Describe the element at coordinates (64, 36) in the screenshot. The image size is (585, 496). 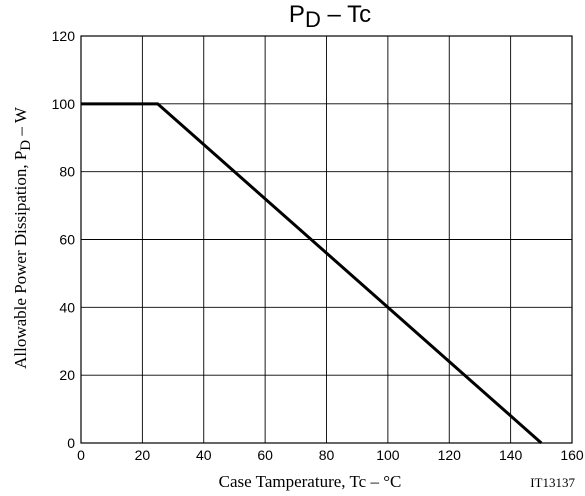
I see `y-tick-label: 120` at that location.